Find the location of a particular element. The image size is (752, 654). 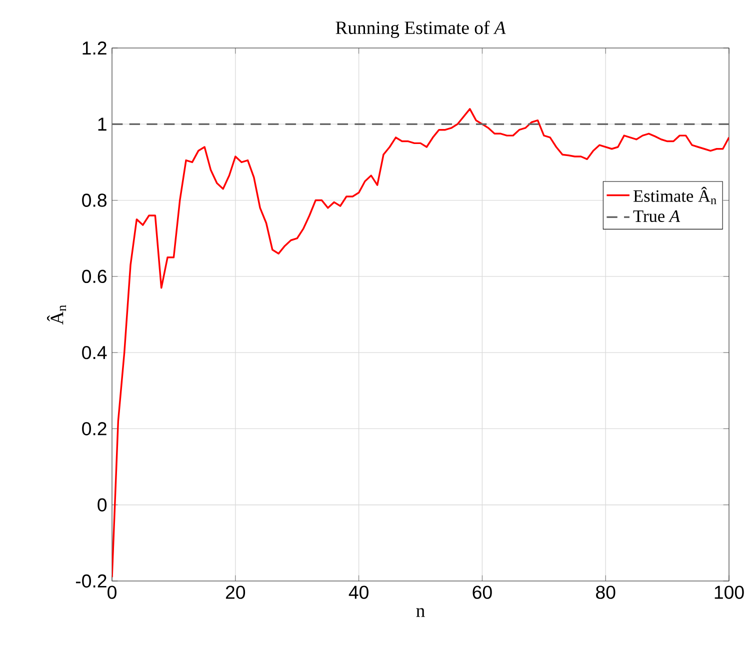

x-tick-label: 0 is located at coordinates (112, 592).